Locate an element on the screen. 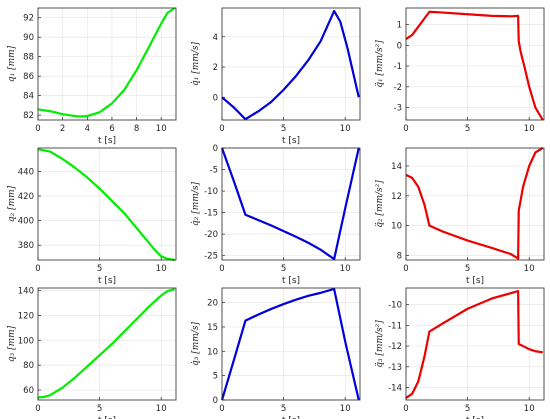  y-tick-label: 8 is located at coordinates (399, 257).